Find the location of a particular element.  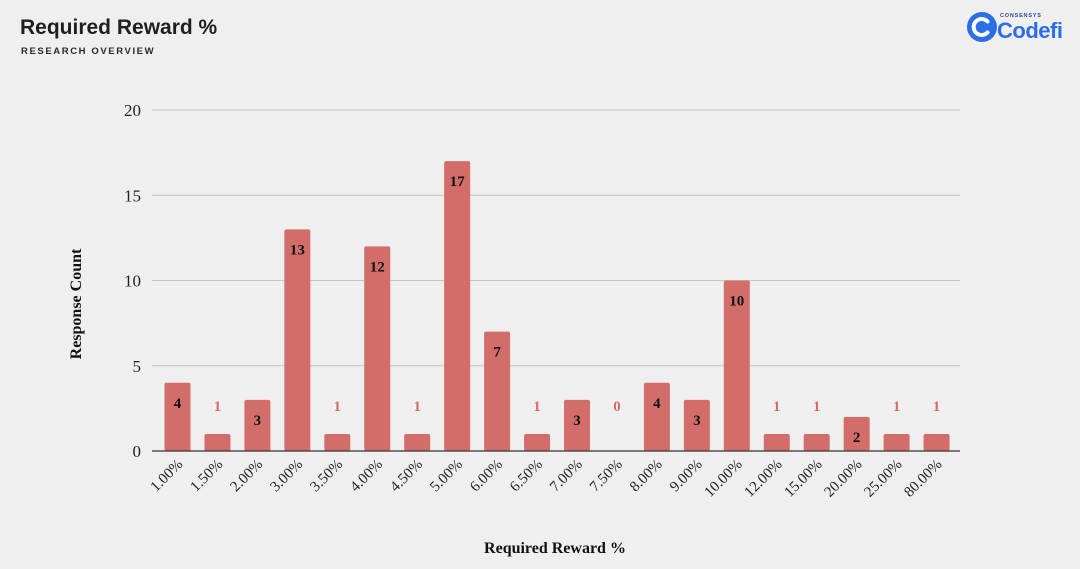

x-tick-label: 6.50% is located at coordinates (526, 476).